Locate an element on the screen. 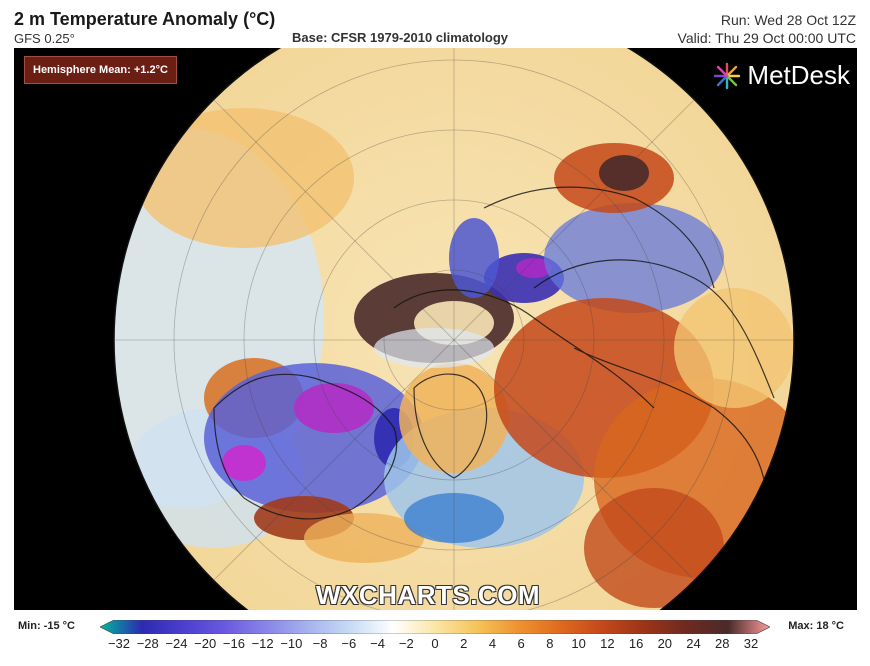 This screenshot has height=666, width=870. run-label: Run: Wed 28 Oct 12Z is located at coordinates (788, 20).